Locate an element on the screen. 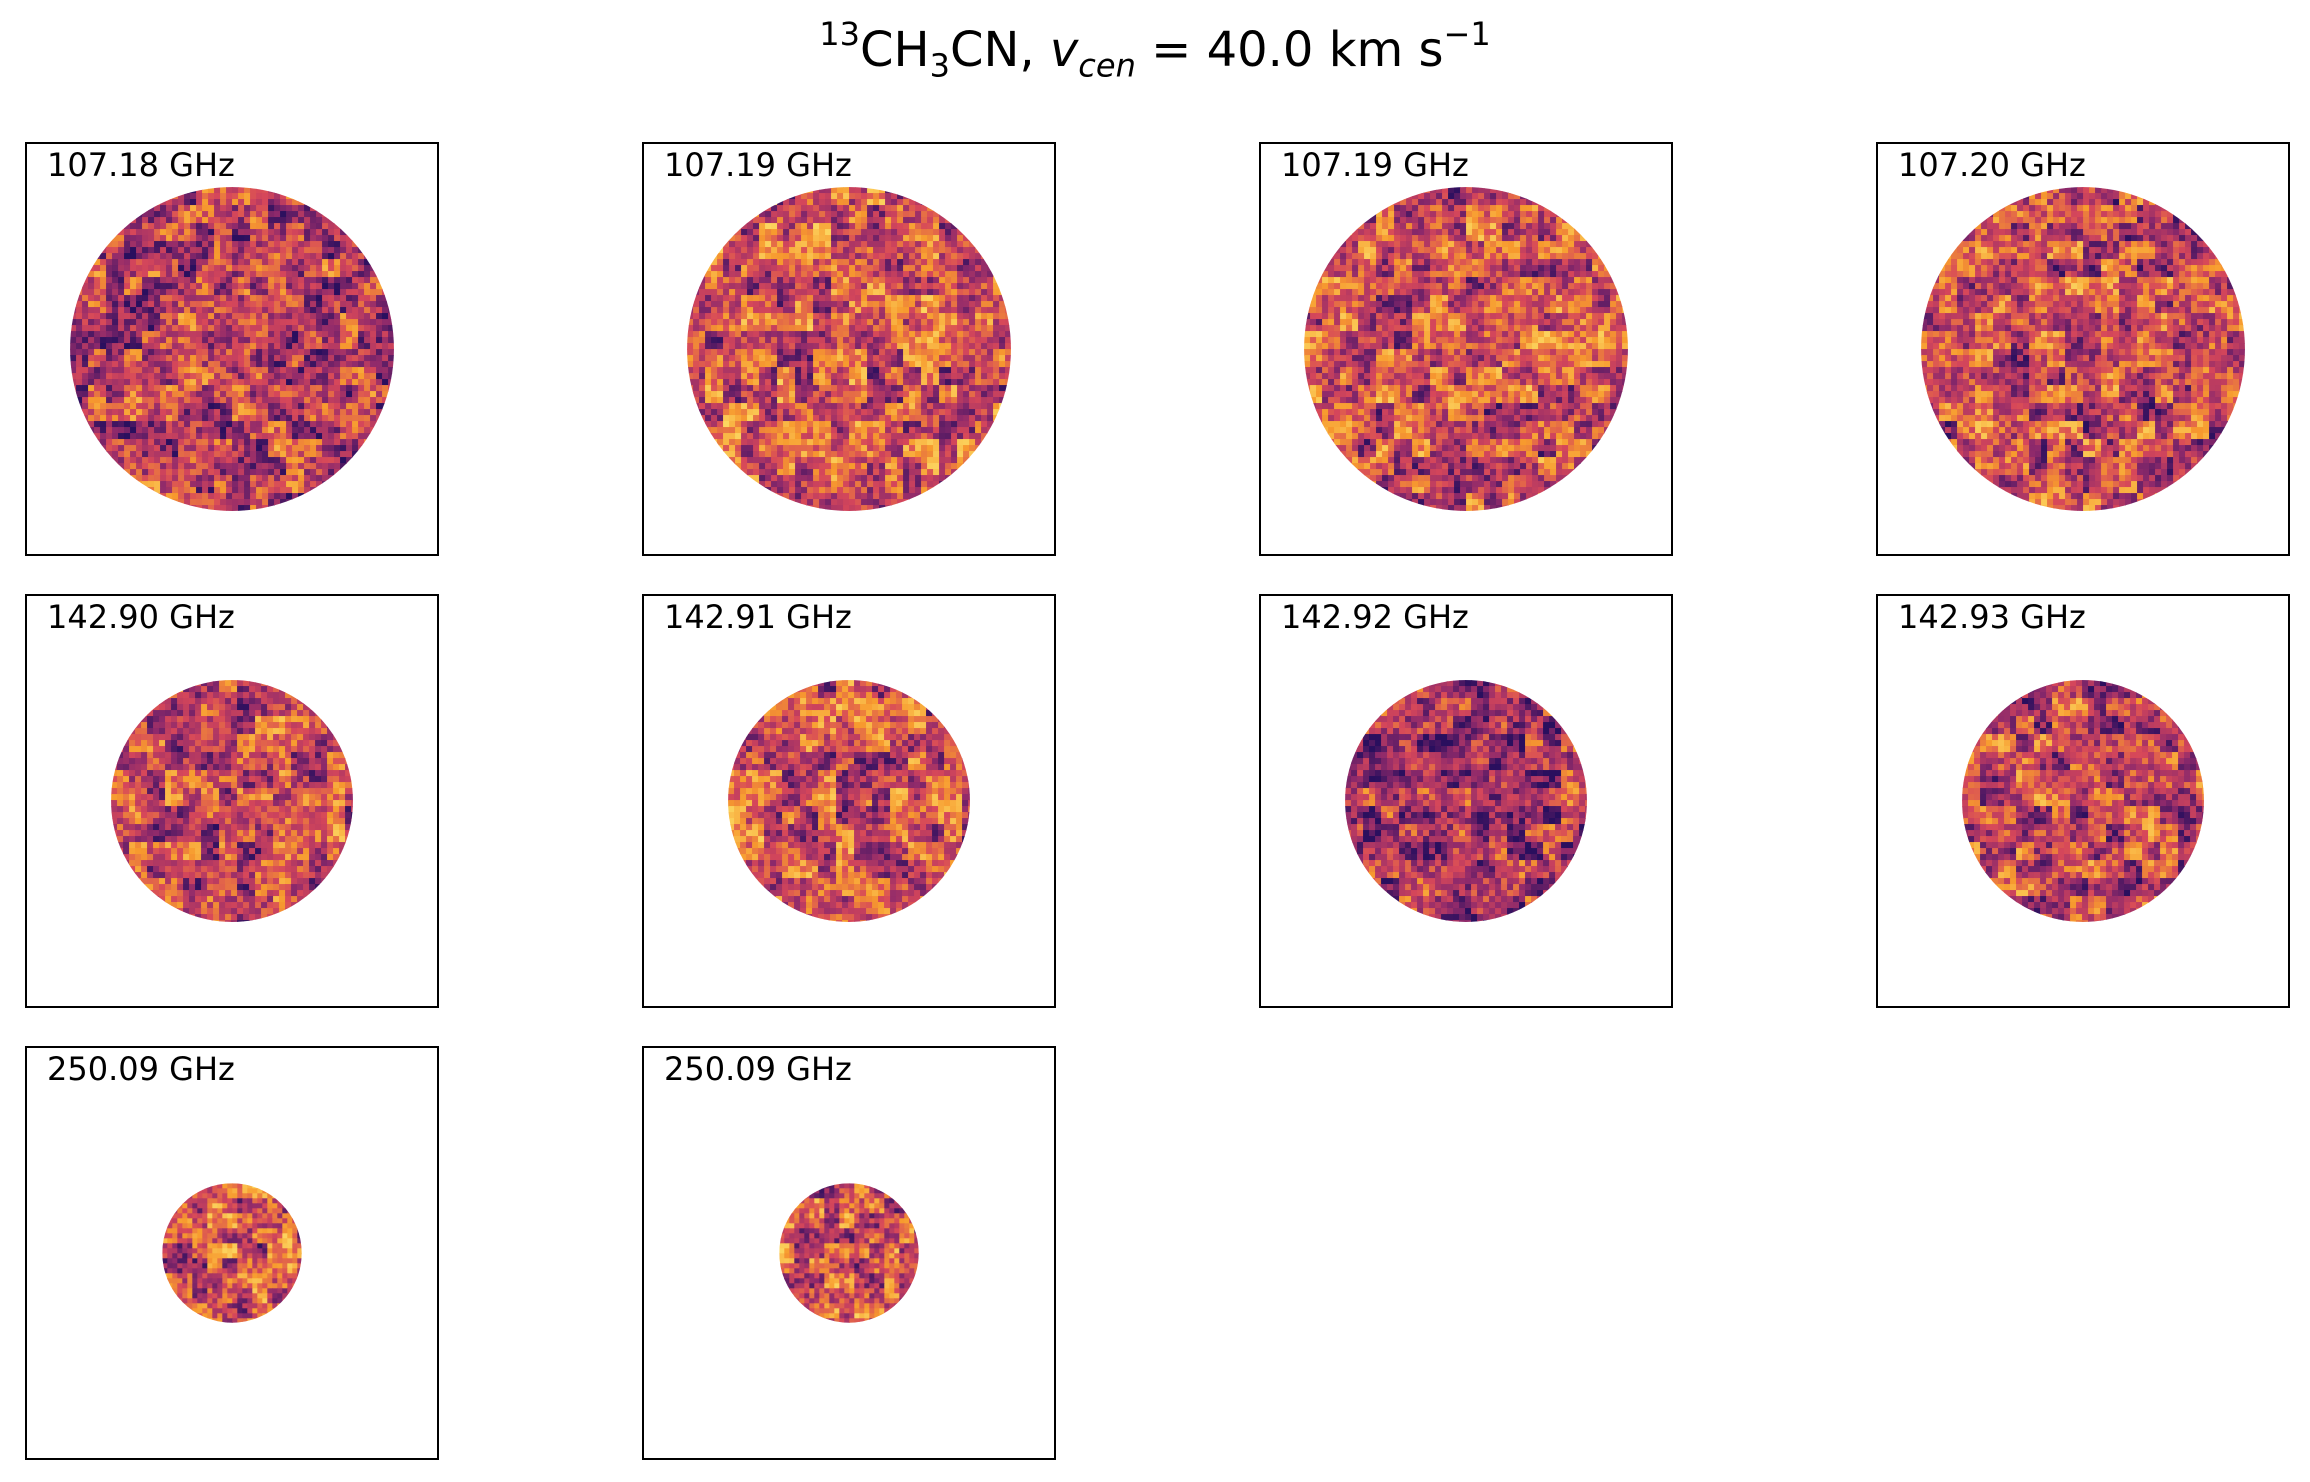  title-var: v is located at coordinates (1064, 50).